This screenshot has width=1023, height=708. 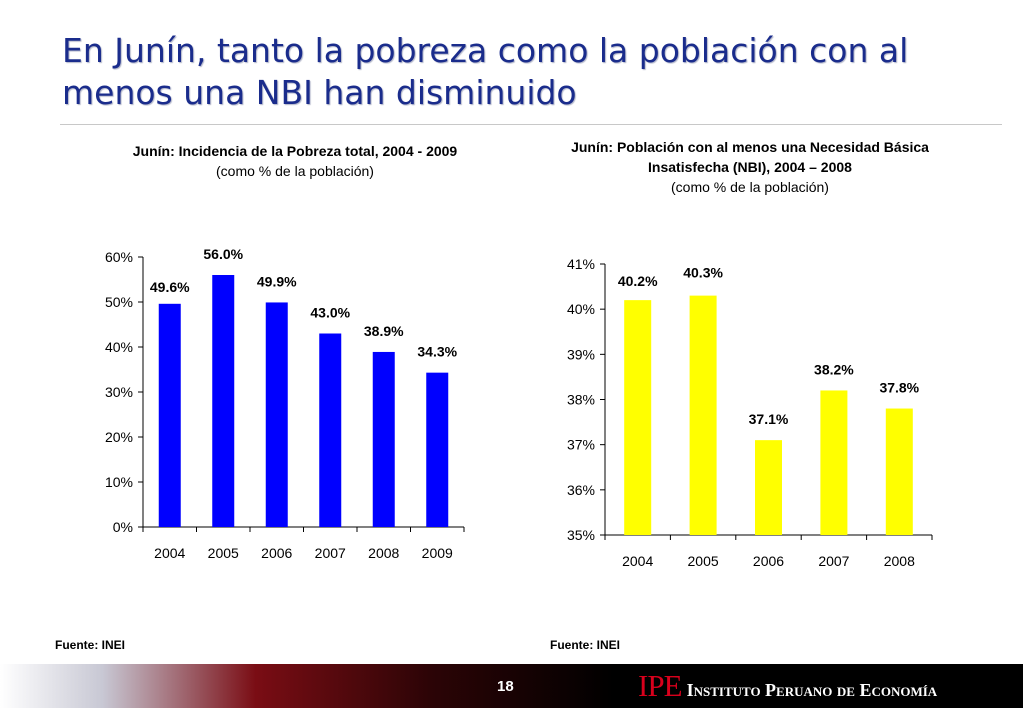 I want to click on y-tick-label: 35%, so click(x=581, y=535).